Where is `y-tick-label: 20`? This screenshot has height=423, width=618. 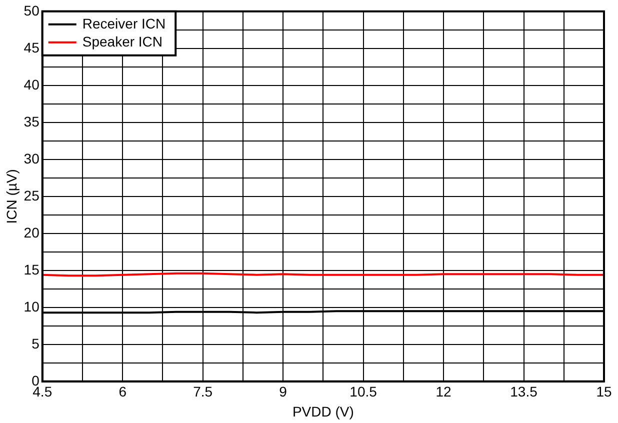
y-tick-label: 20 is located at coordinates (32, 232).